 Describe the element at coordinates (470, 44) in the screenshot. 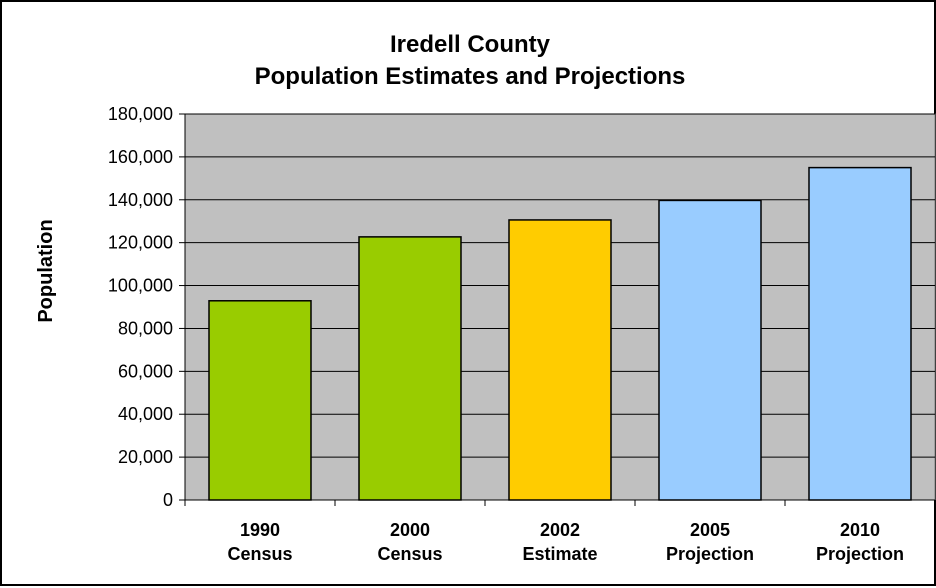

I see `chart-title-line-1: Iredell County` at that location.